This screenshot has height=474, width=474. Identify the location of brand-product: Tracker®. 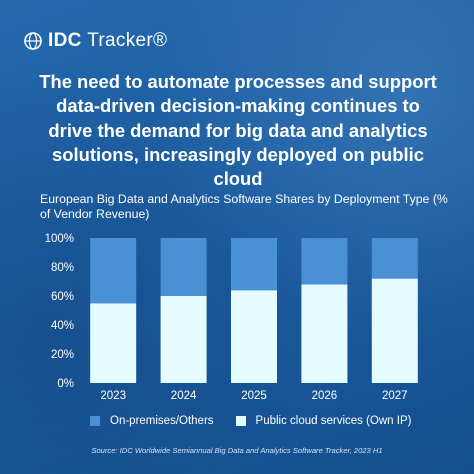
(127, 40).